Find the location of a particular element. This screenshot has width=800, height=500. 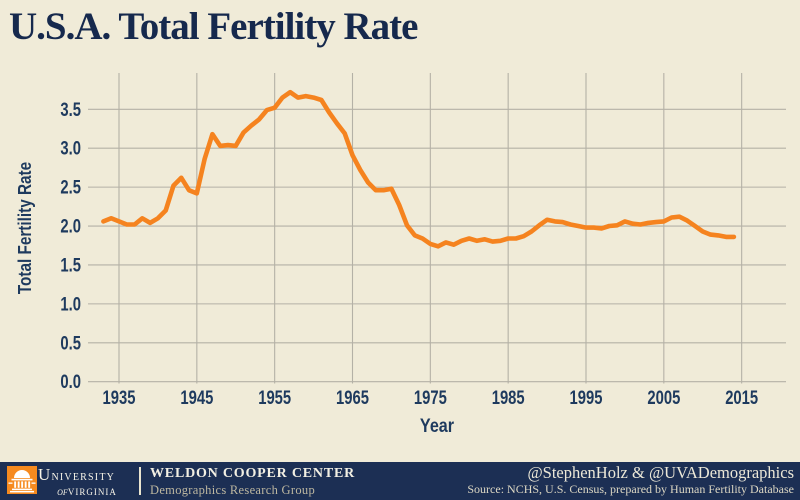

y-tick-label: 3.0 is located at coordinates (70, 148).